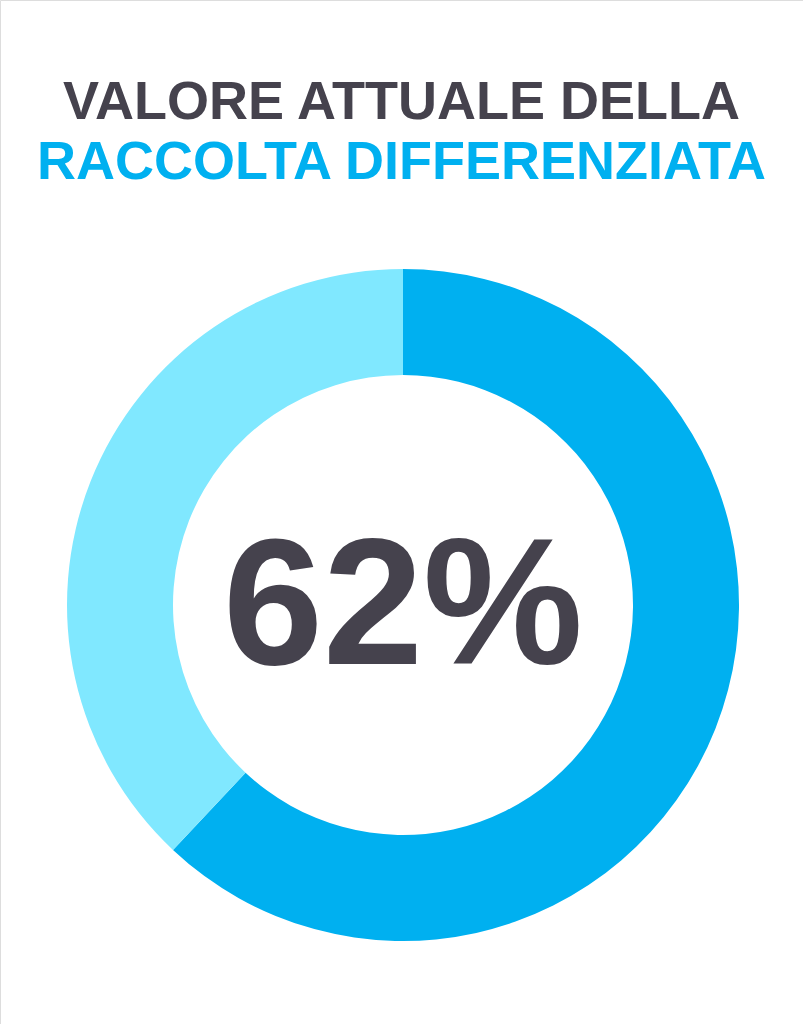  What do you see at coordinates (403, 601) in the screenshot?
I see `data-label: 62%` at bounding box center [403, 601].